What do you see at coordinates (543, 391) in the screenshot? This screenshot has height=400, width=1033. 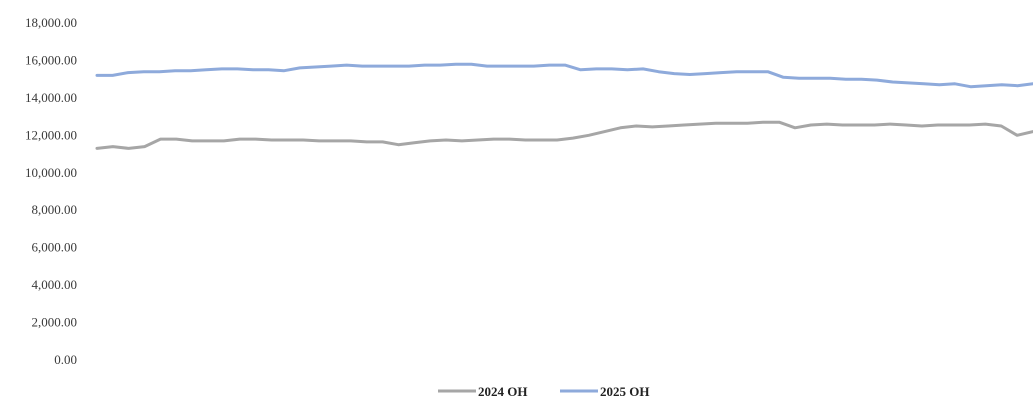 I see `legend: 2024 OH 2025 OH` at bounding box center [543, 391].